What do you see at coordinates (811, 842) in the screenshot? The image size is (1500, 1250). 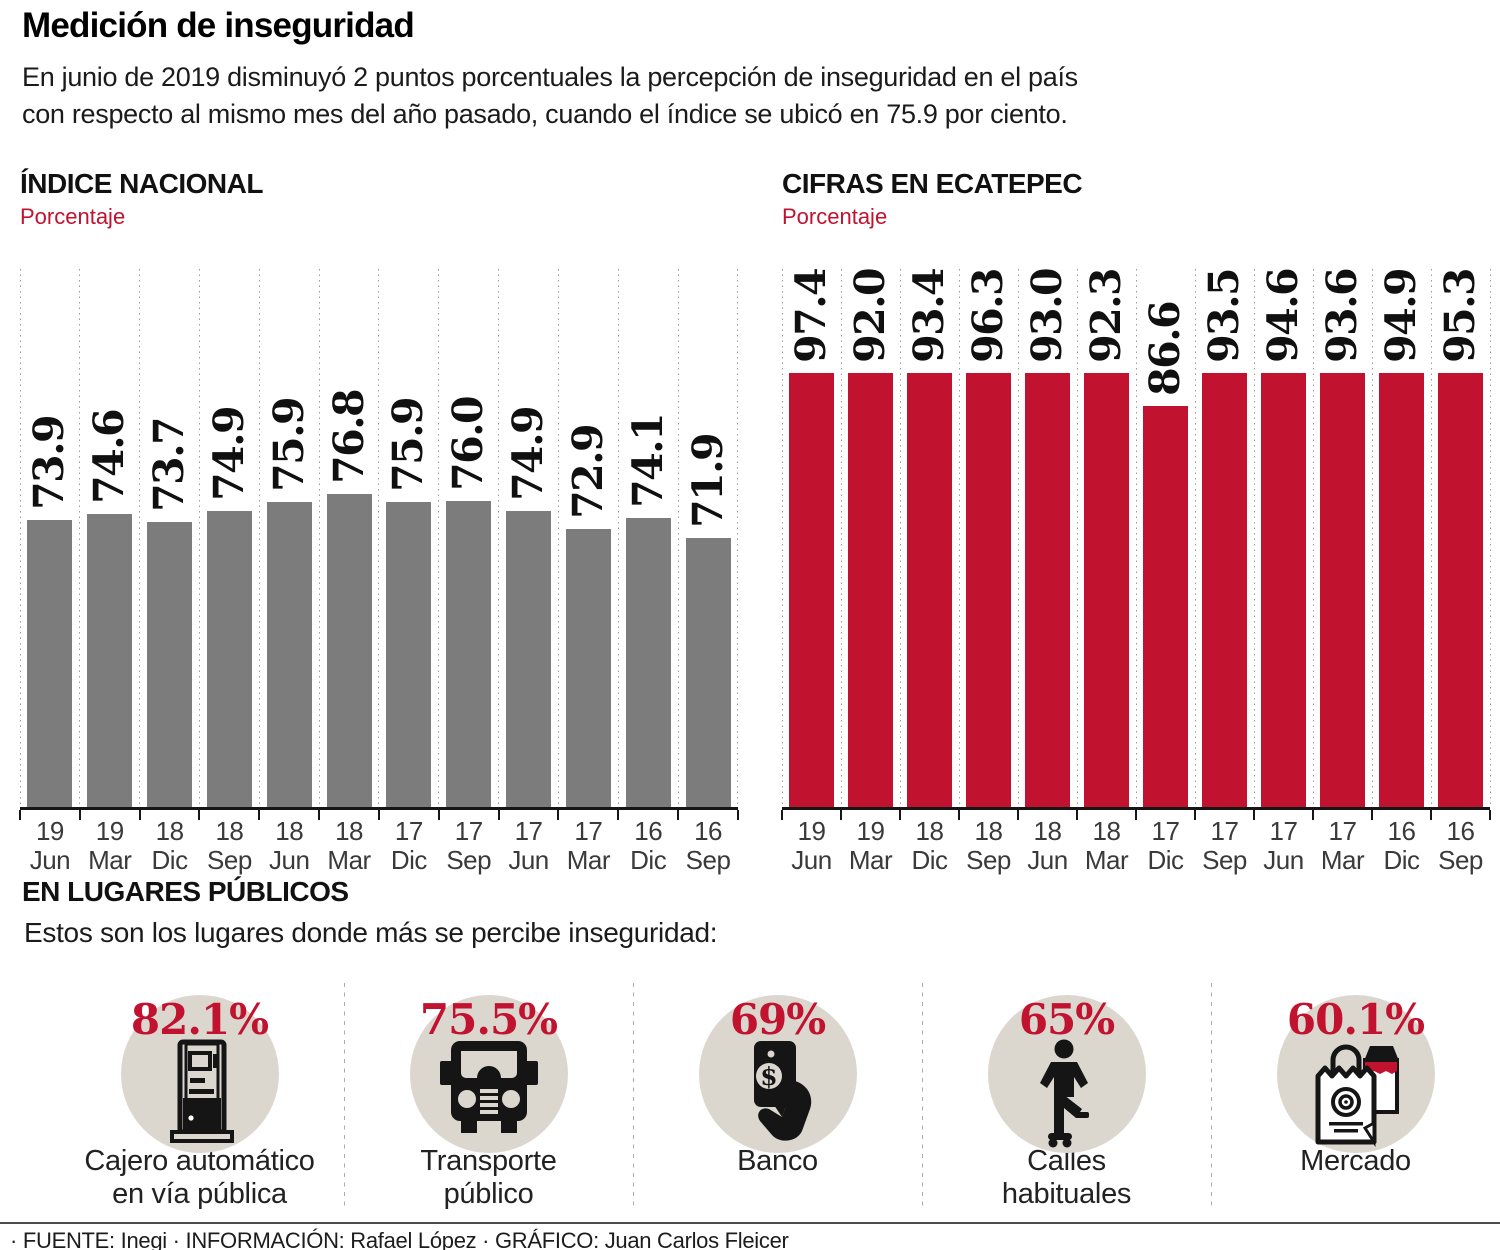 I see `x-tick-label: 19 Jun` at bounding box center [811, 842].